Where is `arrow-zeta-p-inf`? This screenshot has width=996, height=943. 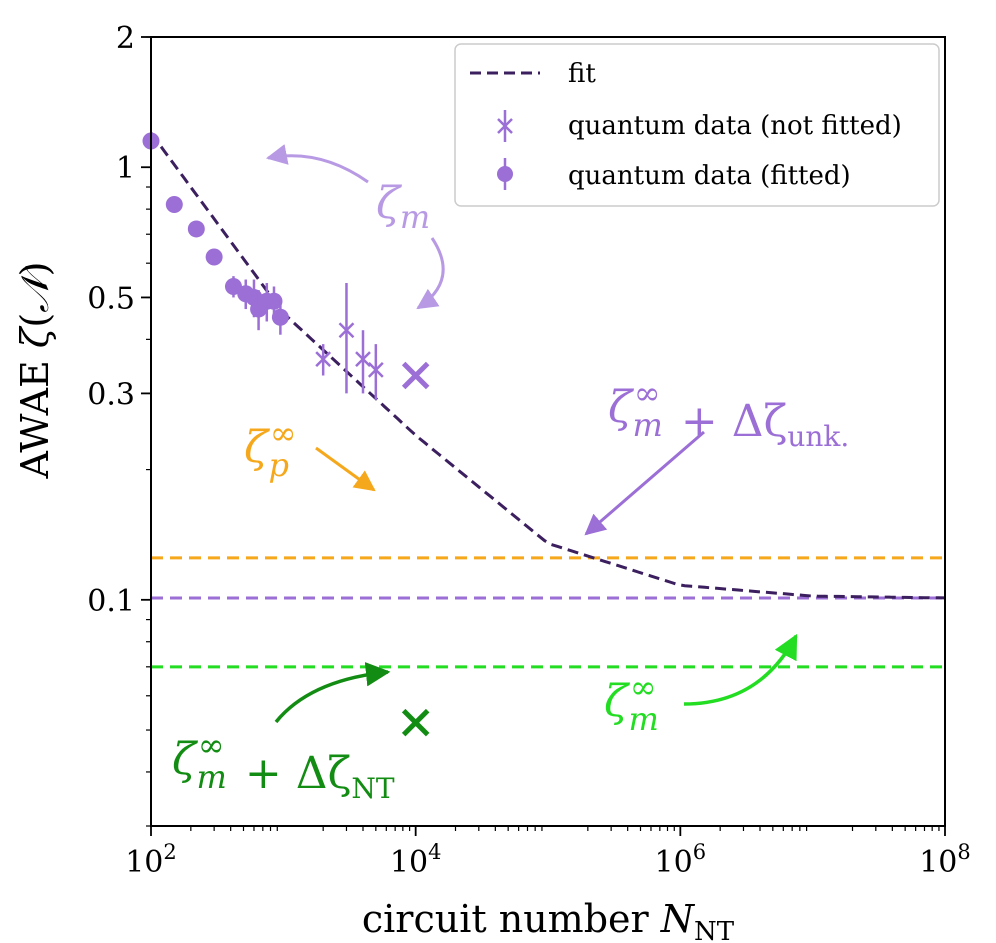 arrow-zeta-p-inf is located at coordinates (345, 469).